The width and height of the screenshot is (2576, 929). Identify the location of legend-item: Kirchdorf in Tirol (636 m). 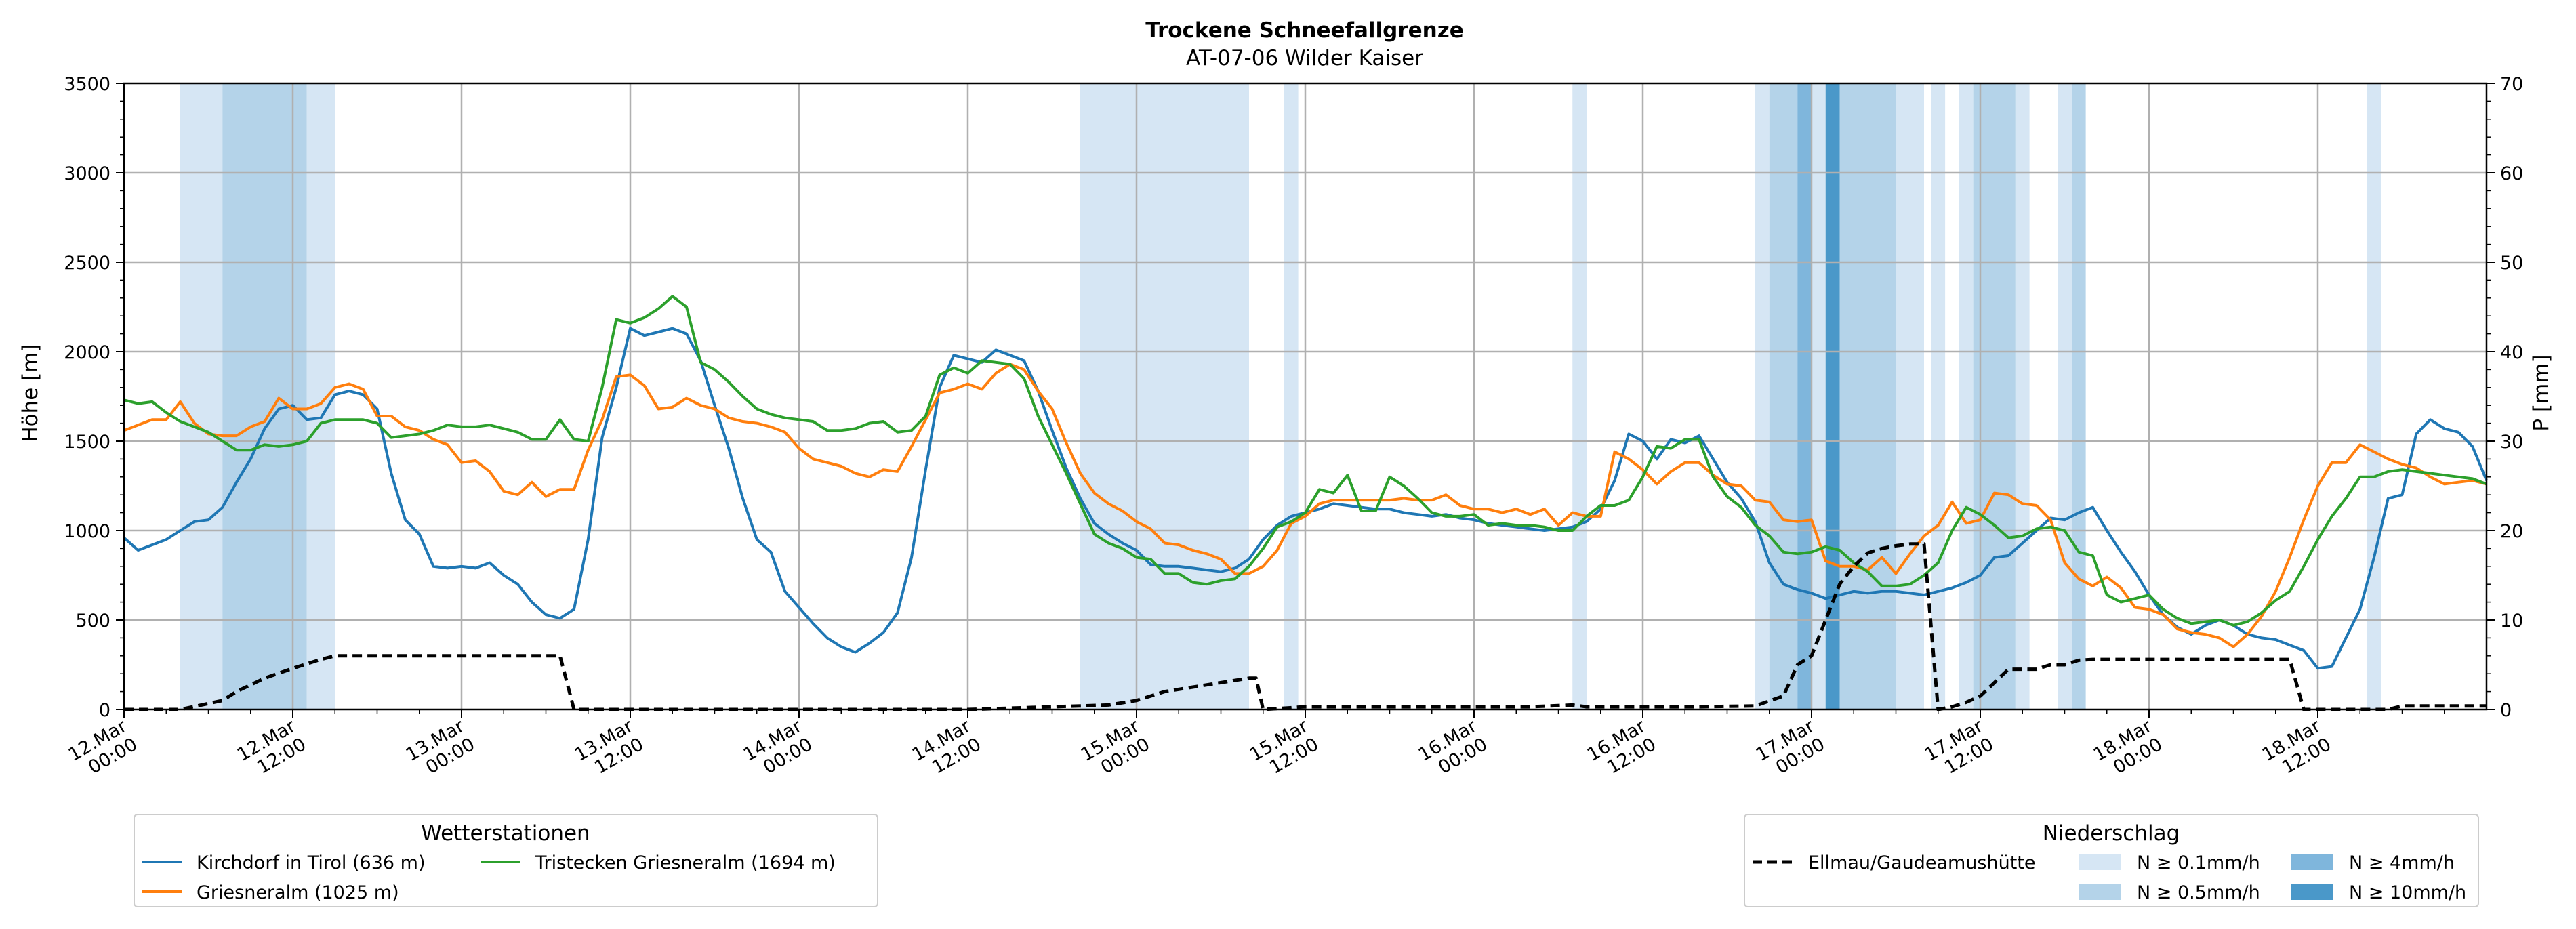
(284, 862).